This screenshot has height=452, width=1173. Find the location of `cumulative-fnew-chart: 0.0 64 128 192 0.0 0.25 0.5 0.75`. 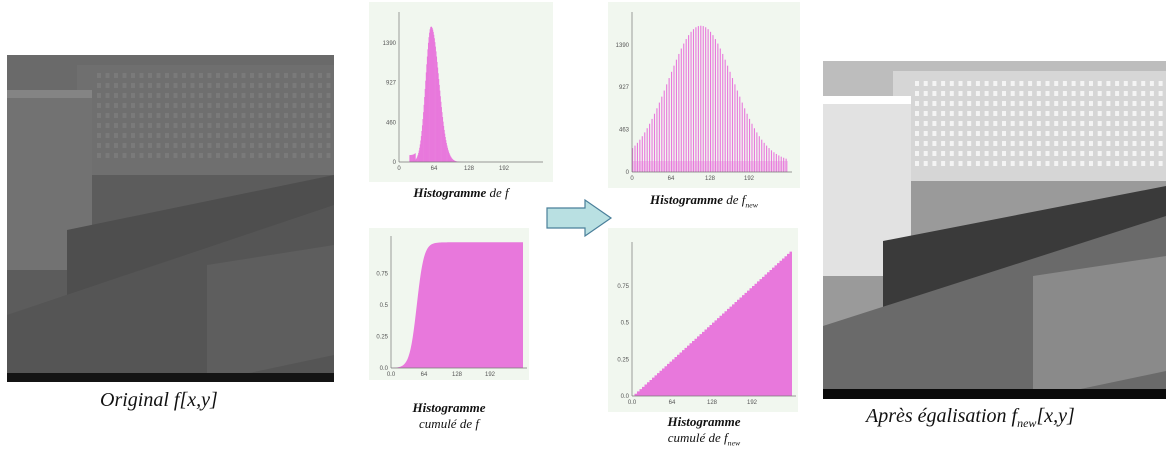

cumulative-fnew-chart: 0.0 64 128 192 0.0 0.25 0.5 0.75 is located at coordinates (703, 320).